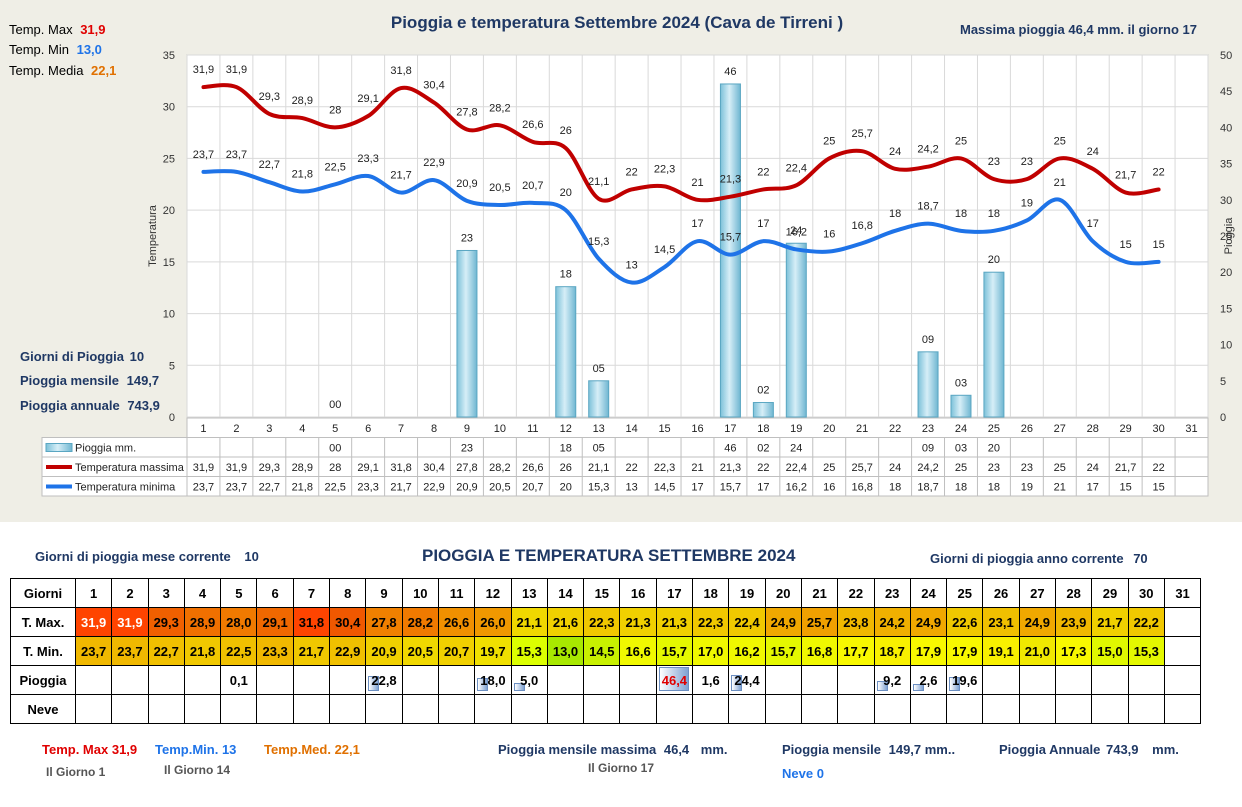 The image size is (1242, 807). I want to click on x-tick-label: 3, so click(269, 429).